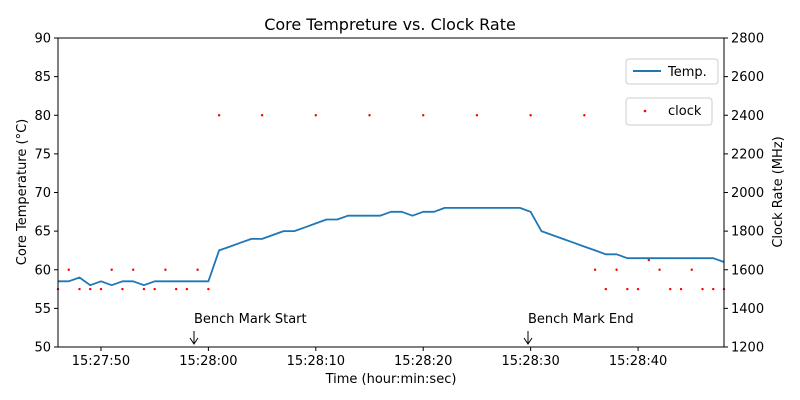  I want to click on y-left-tick-label: 75, so click(42, 154).